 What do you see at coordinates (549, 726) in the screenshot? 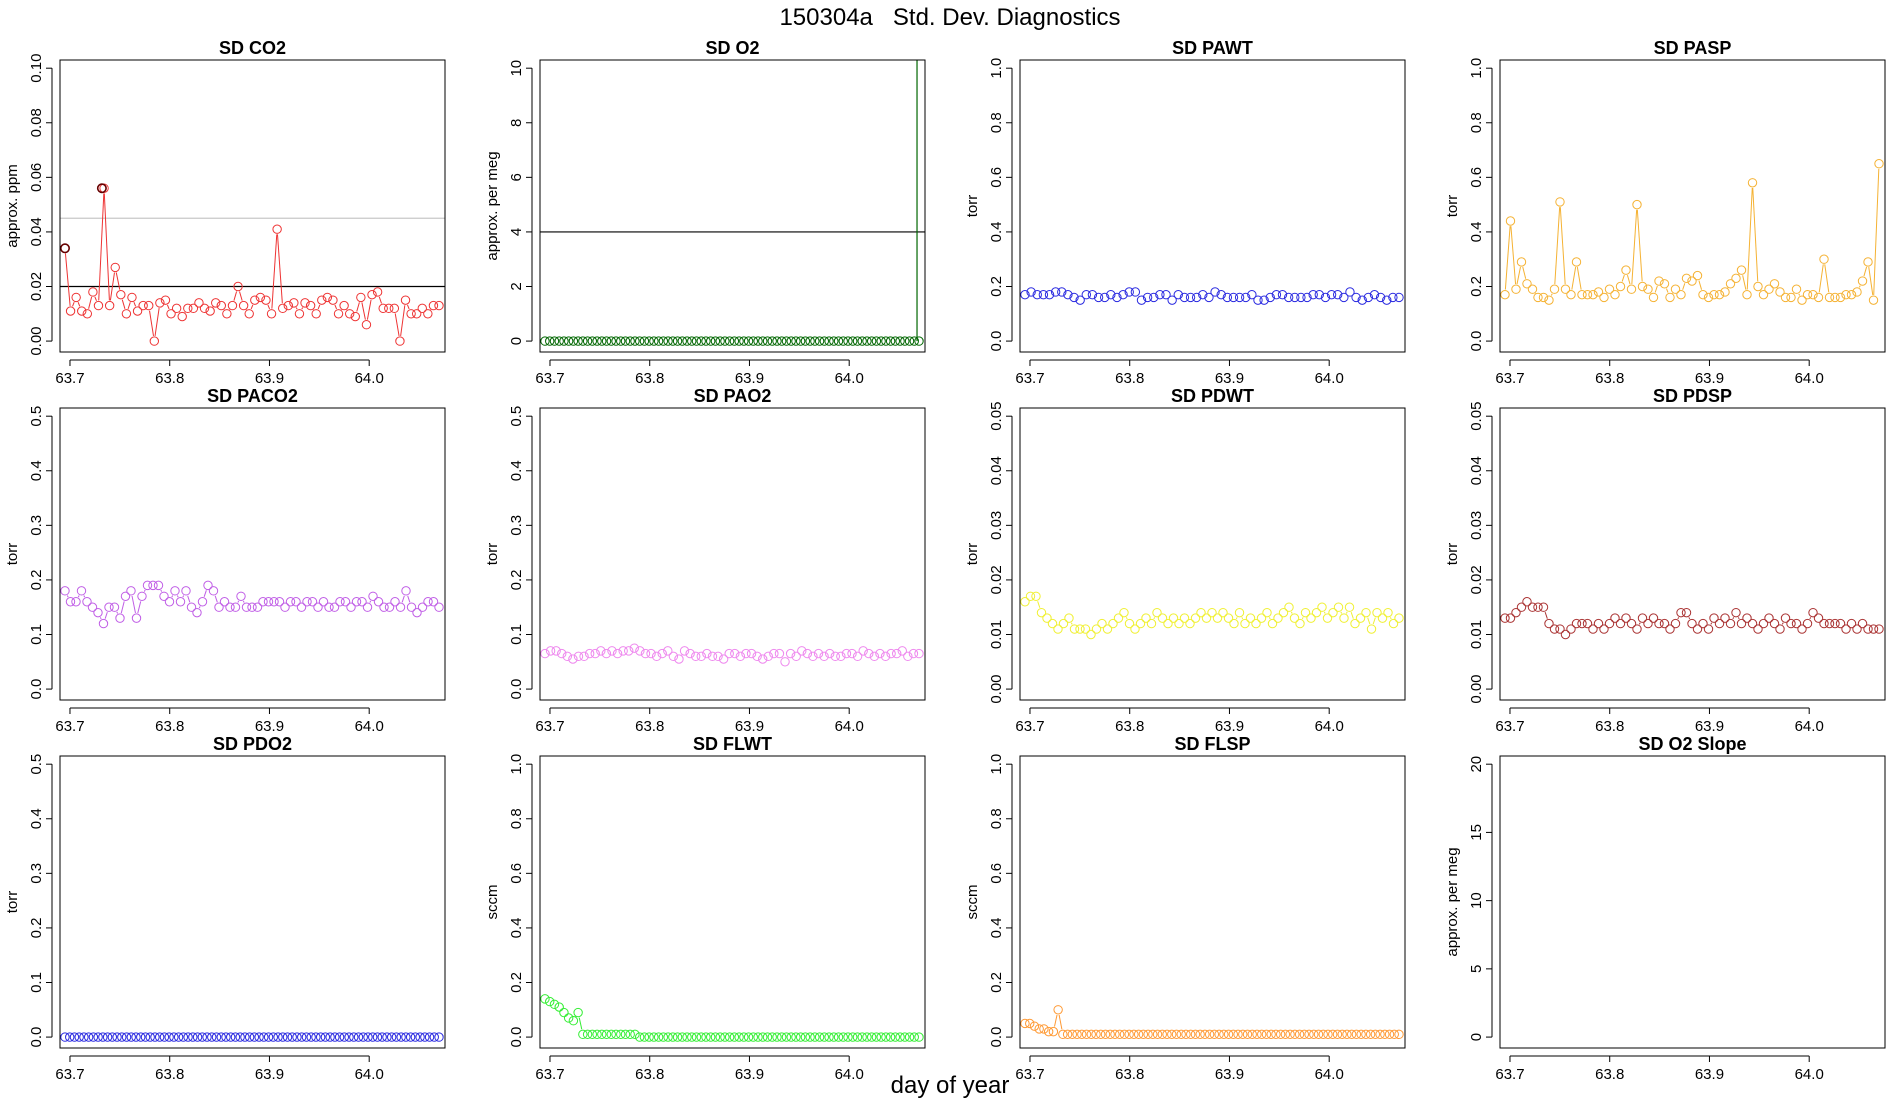
I see `x-tick-label: 63.7` at bounding box center [549, 726].